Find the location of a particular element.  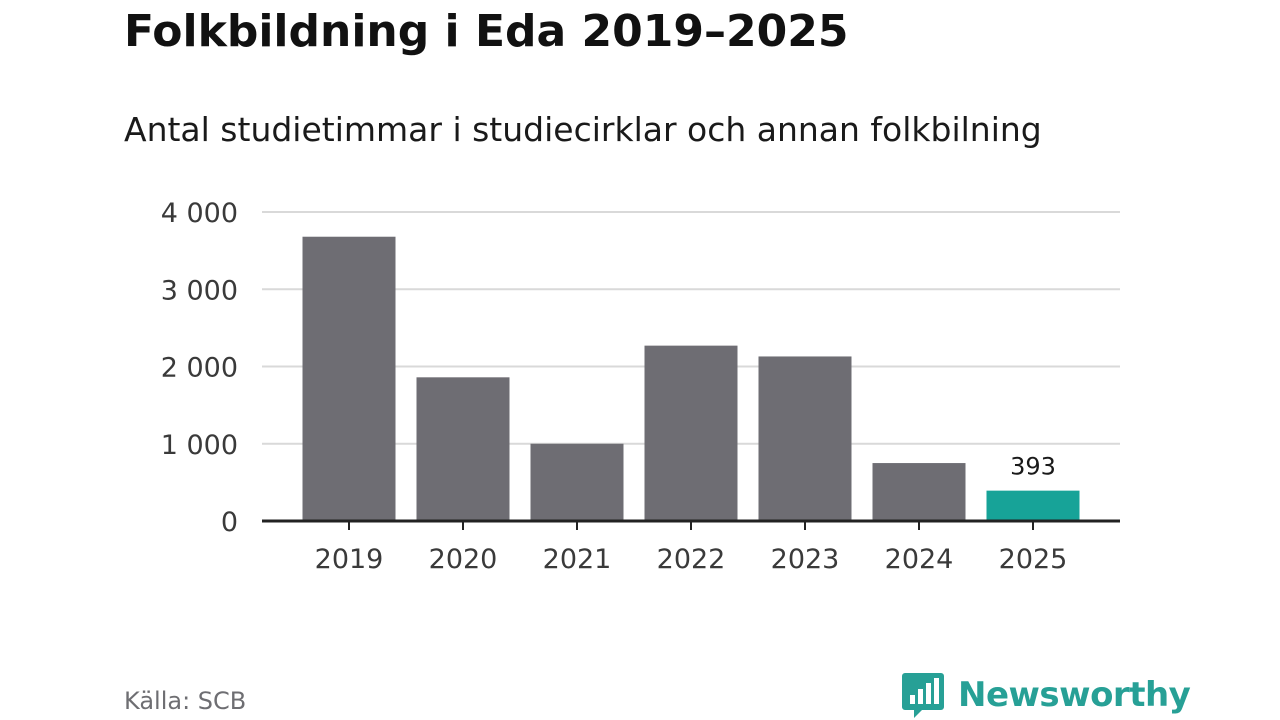

x-tick-label: 2020 is located at coordinates (463, 559).